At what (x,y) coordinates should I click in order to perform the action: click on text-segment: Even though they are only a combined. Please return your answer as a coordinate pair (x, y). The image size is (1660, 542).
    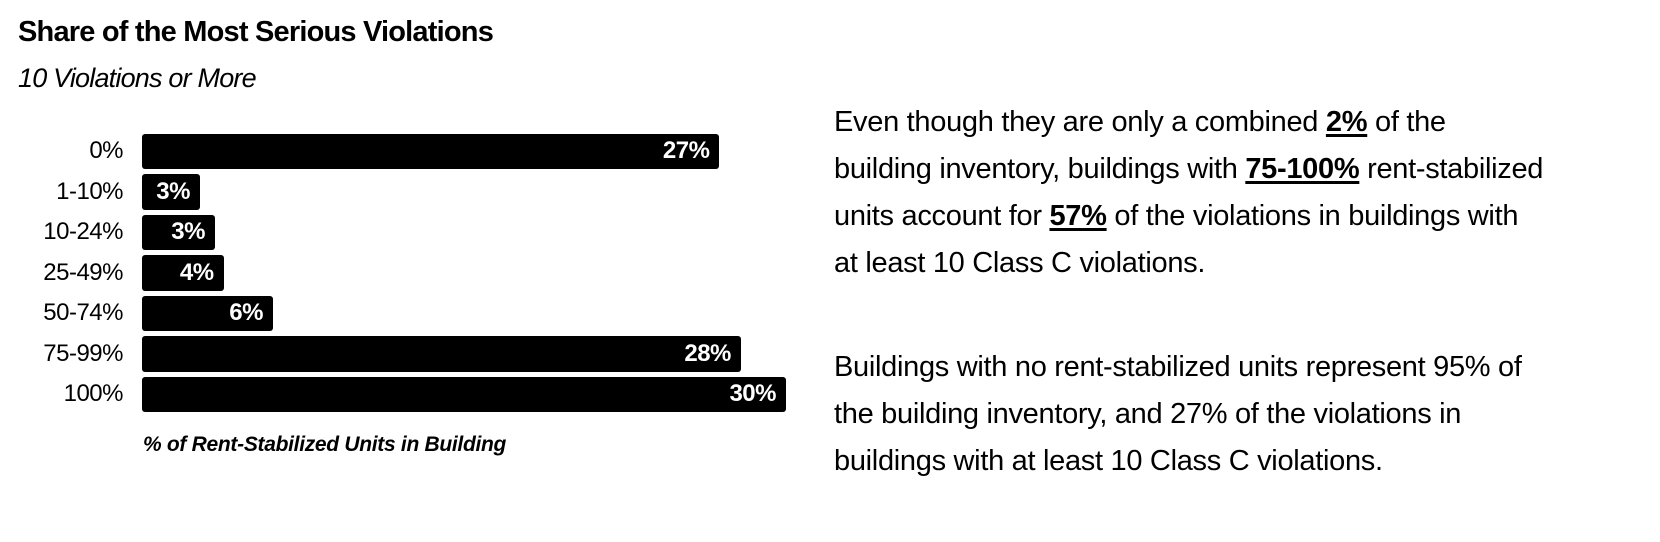
    Looking at the image, I should click on (1080, 122).